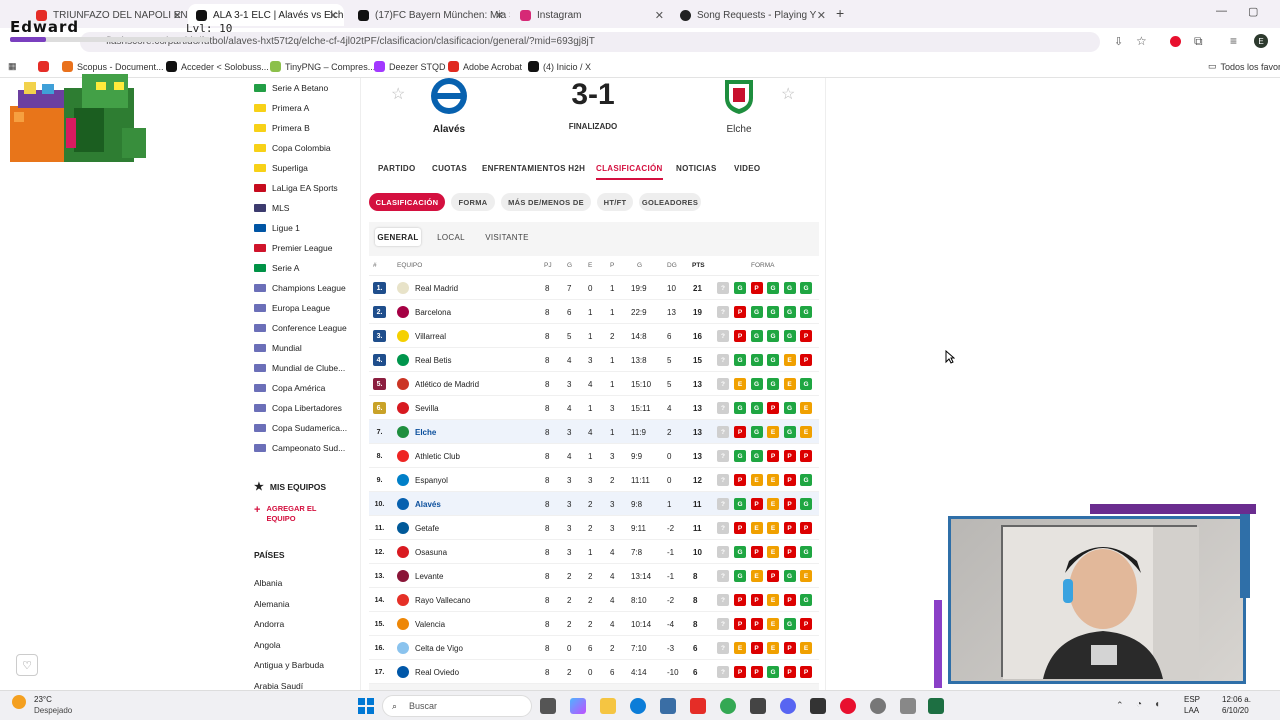 The image size is (1280, 720). Describe the element at coordinates (1235, 710) in the screenshot. I see `clock-date: 6/10/20` at that location.